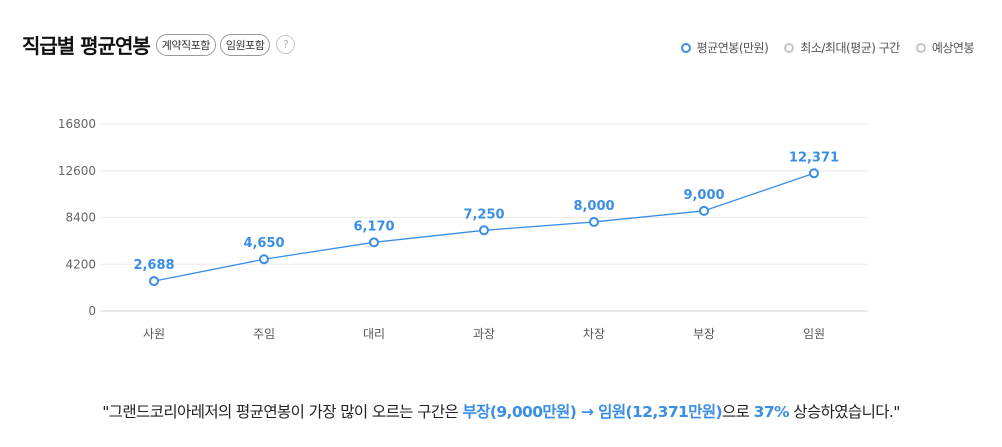 This screenshot has height=447, width=1002. I want to click on x-tick-label: 과장, so click(484, 334).